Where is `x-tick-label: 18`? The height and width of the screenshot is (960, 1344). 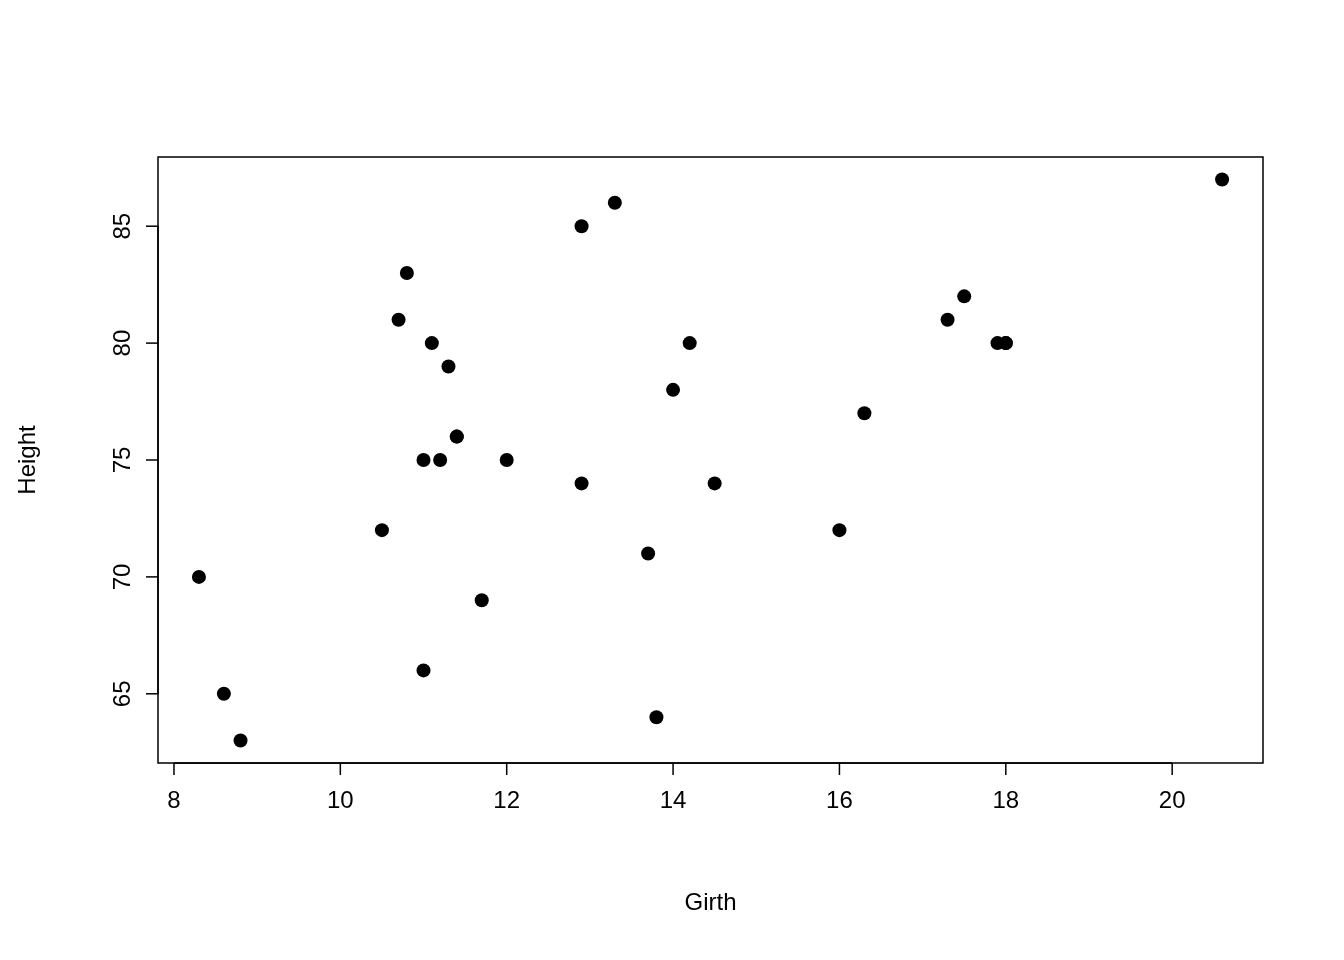
x-tick-label: 18 is located at coordinates (1006, 799).